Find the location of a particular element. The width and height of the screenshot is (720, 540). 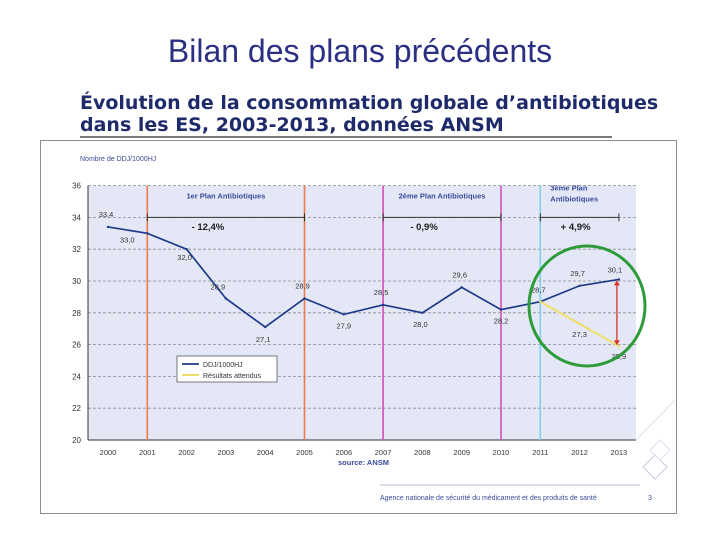

footer-page-number: 3 is located at coordinates (650, 498).